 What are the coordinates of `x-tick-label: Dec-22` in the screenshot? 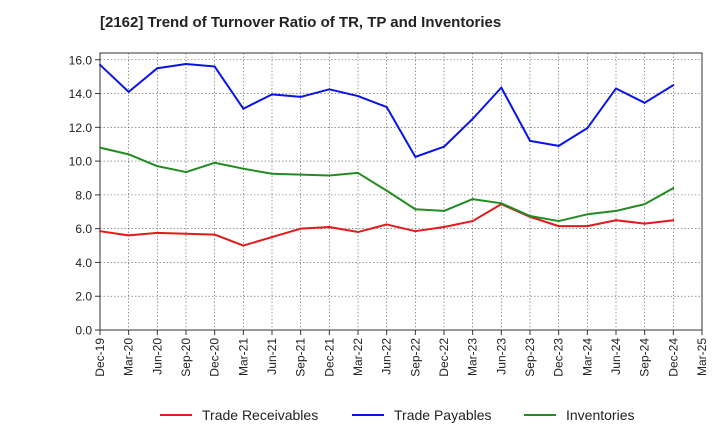 It's located at (444, 357).